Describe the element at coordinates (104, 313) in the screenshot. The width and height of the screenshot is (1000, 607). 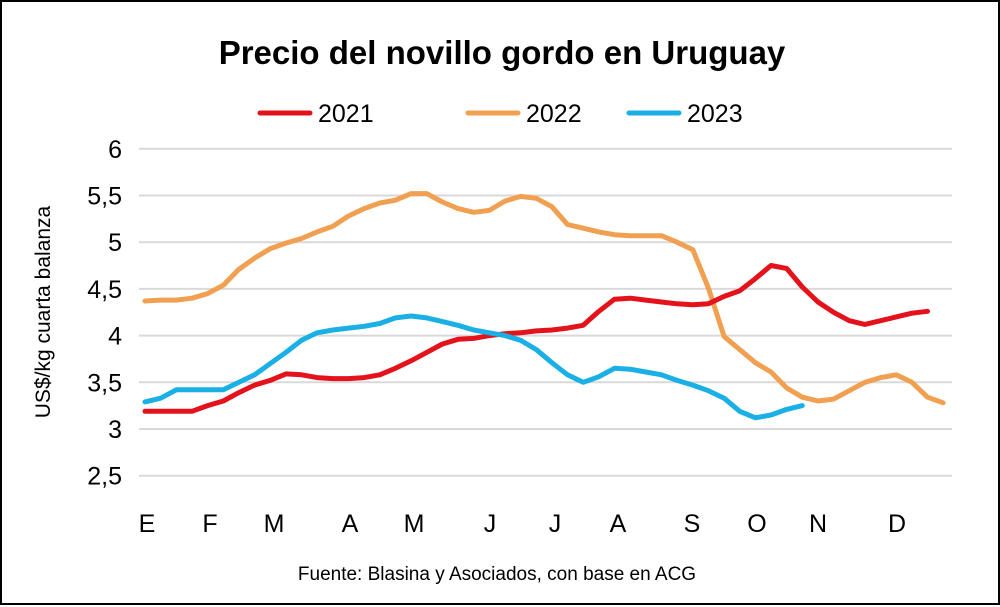
I see `y-axis-ticks: 2,5 3 3,5 4 4,5 5 5,5 6` at that location.